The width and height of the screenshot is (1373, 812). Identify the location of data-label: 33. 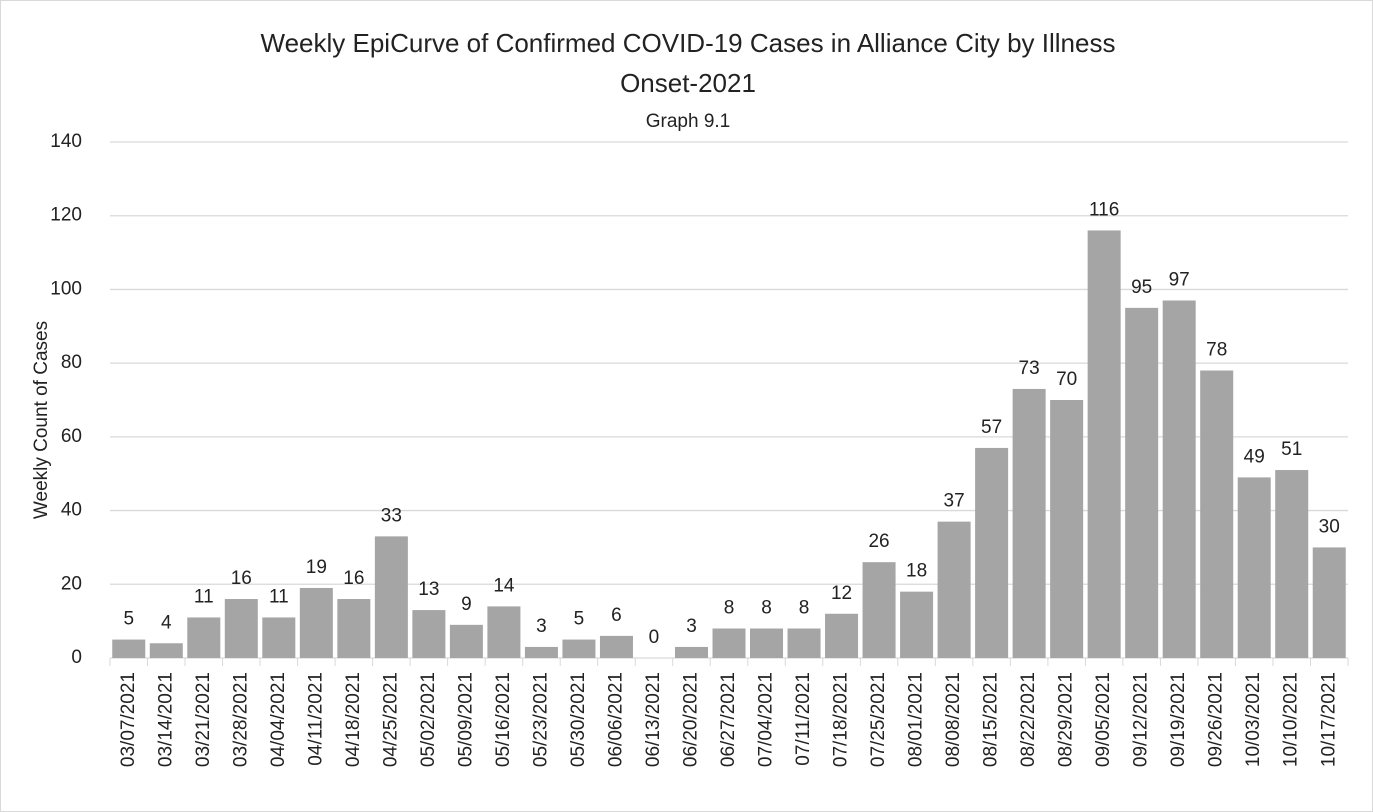
(391, 515).